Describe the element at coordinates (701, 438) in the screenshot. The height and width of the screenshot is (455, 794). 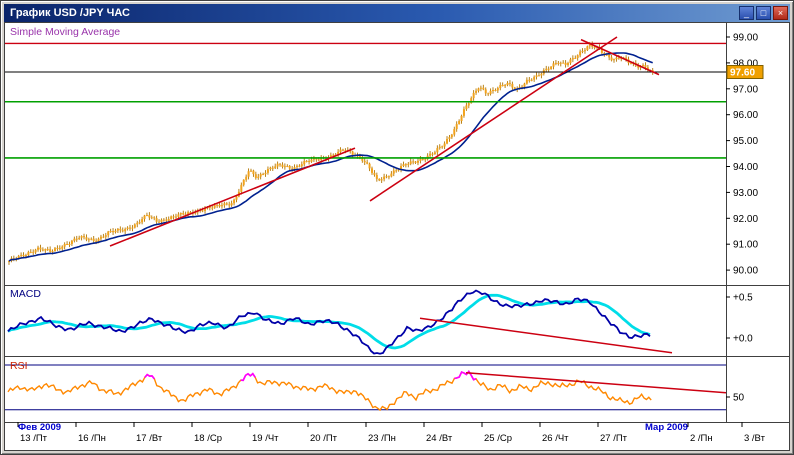
I see `date-label: 2 /Пн` at that location.